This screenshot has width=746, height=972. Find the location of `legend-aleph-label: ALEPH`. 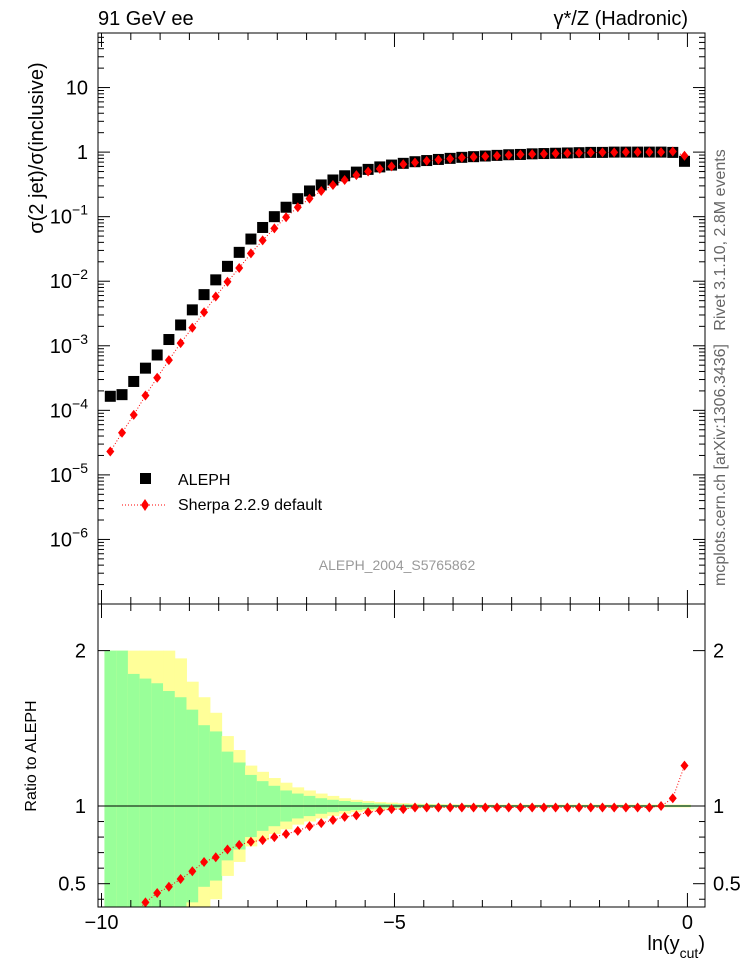

legend-aleph-label: ALEPH is located at coordinates (204, 480).